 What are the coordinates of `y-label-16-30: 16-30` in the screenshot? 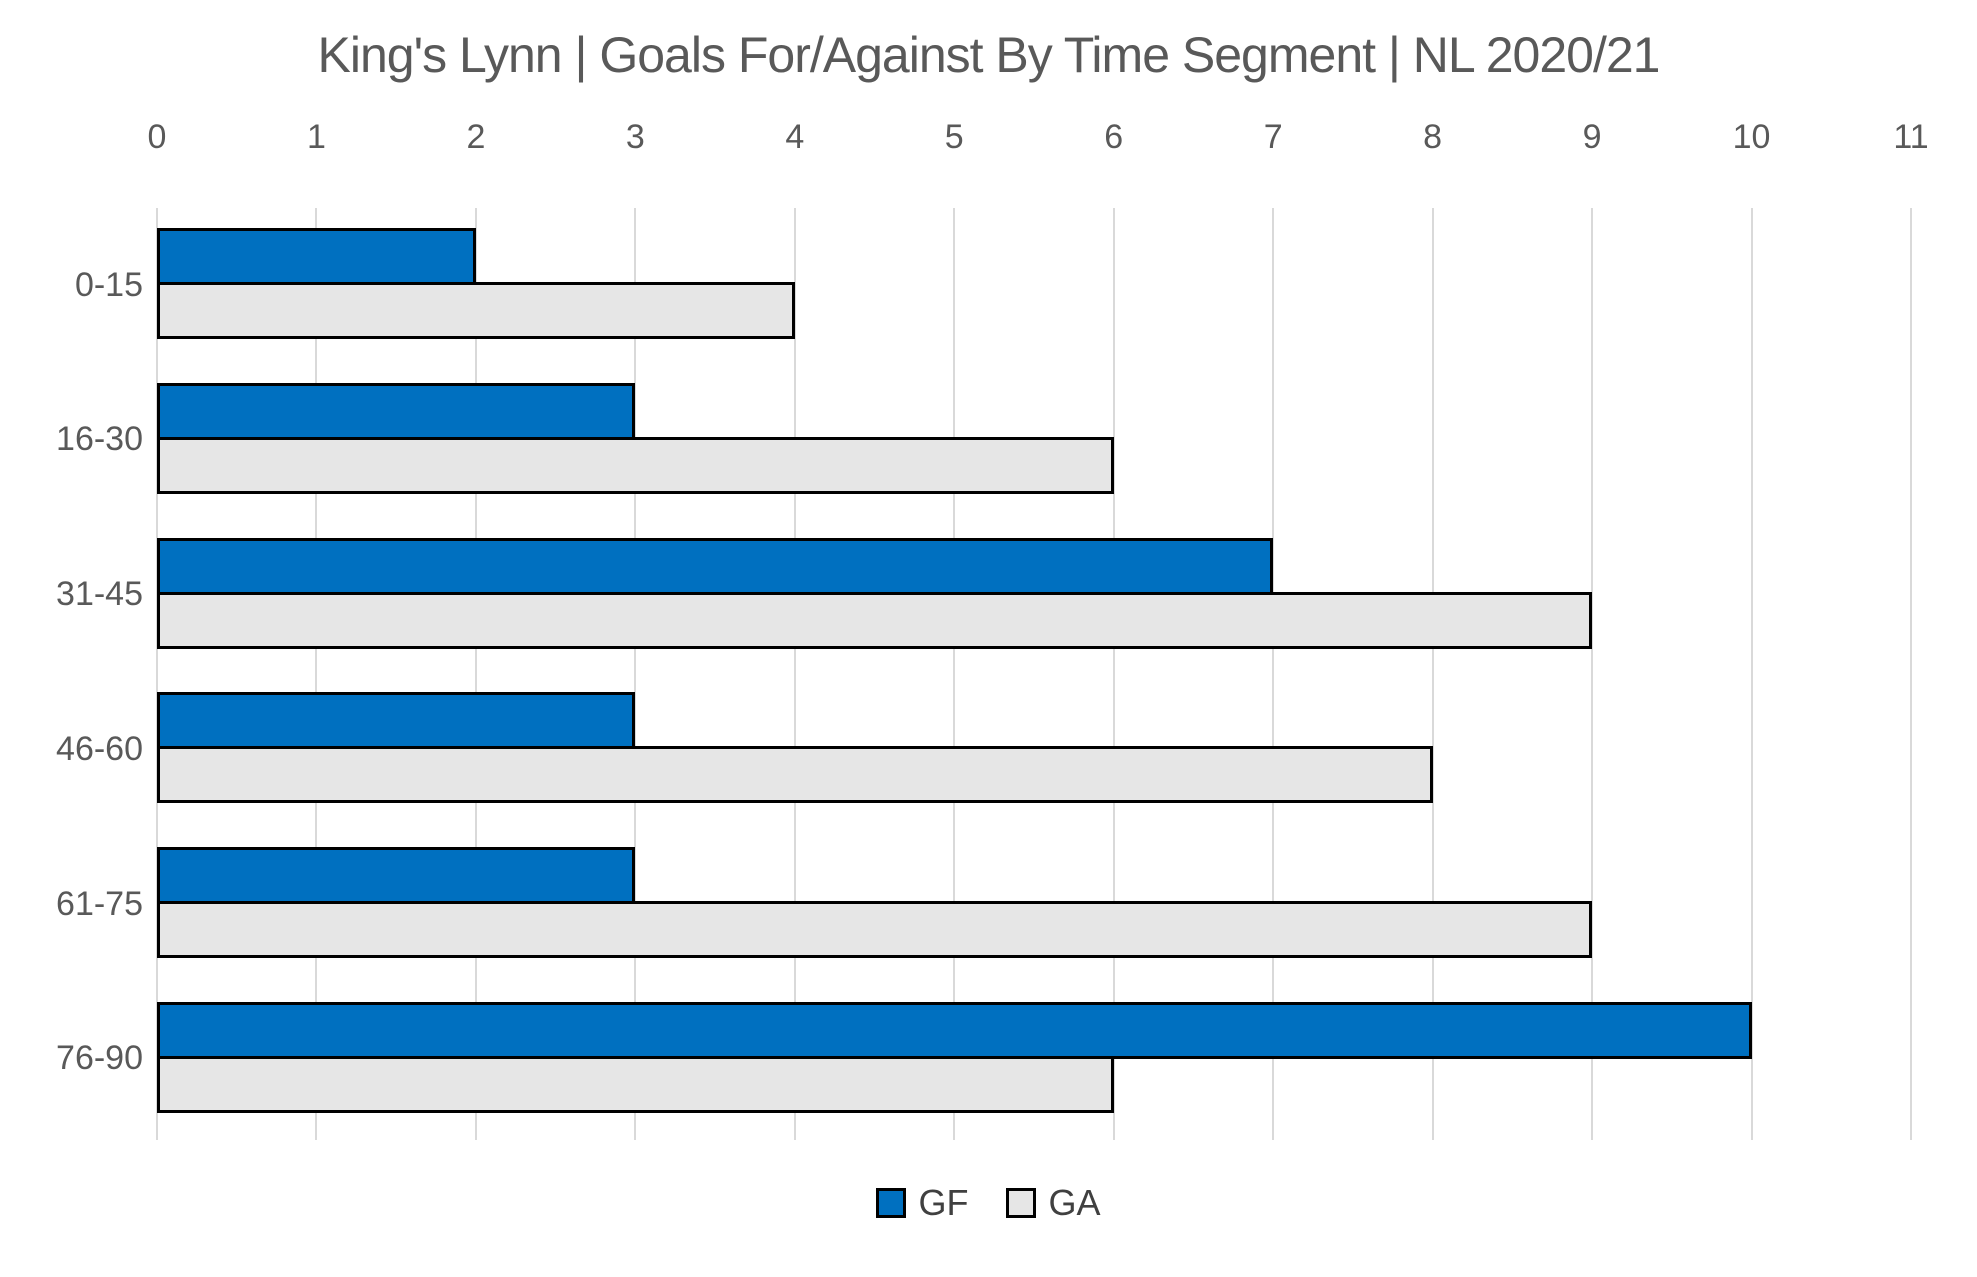 It's located at (99, 439).